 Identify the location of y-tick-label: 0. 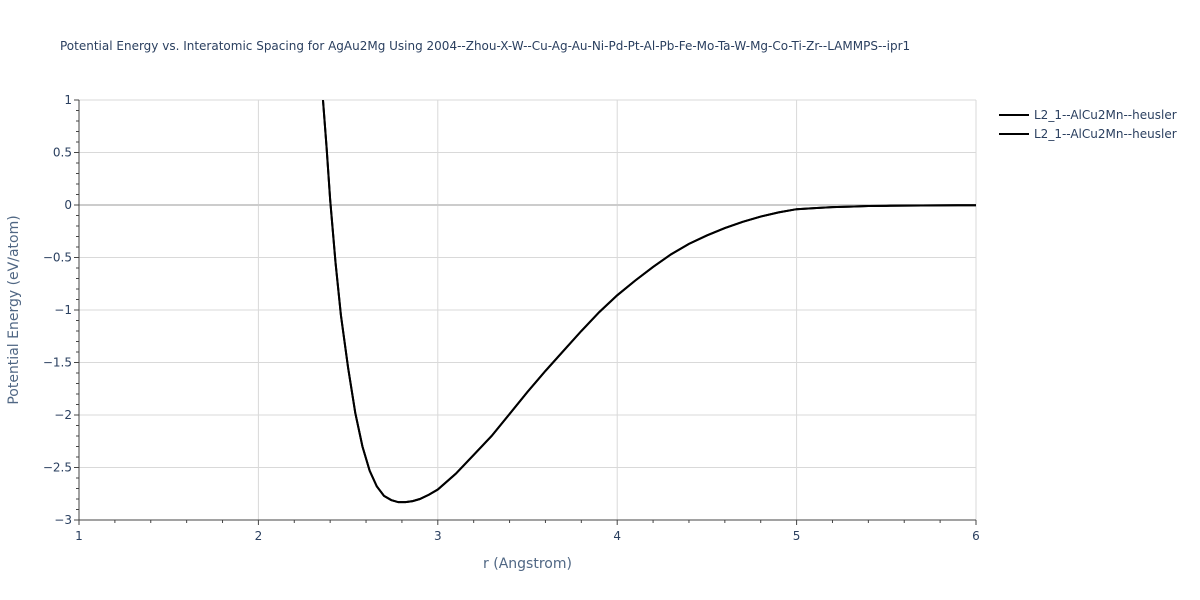
(68, 205).